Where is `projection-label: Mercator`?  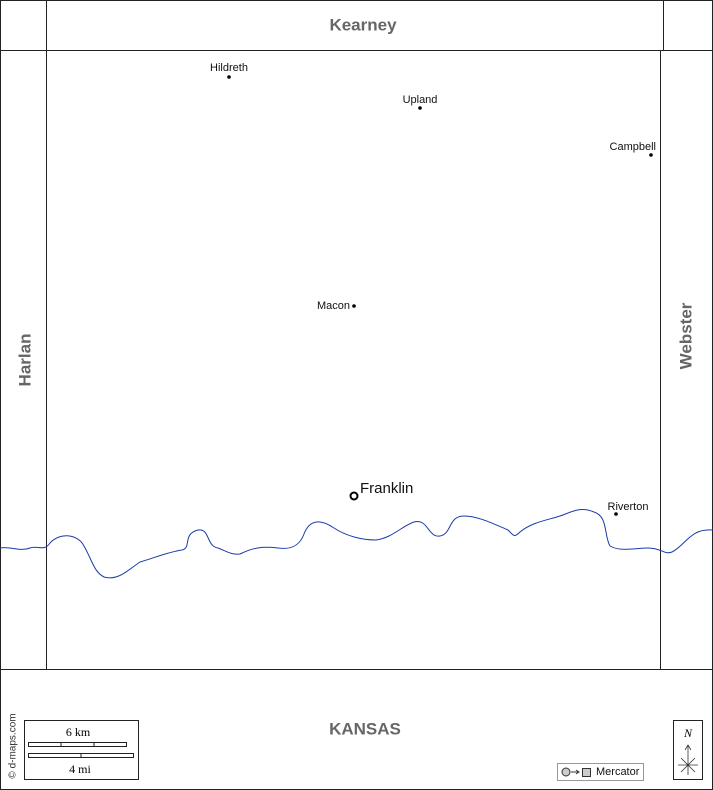
projection-label: Mercator is located at coordinates (618, 772).